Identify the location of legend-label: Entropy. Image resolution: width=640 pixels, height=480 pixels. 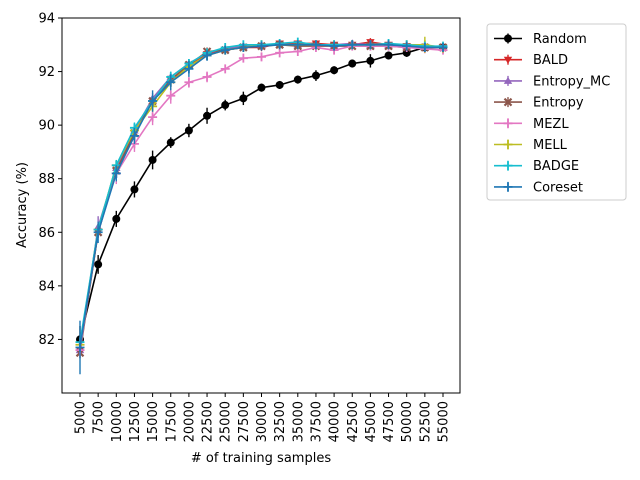
(558, 103).